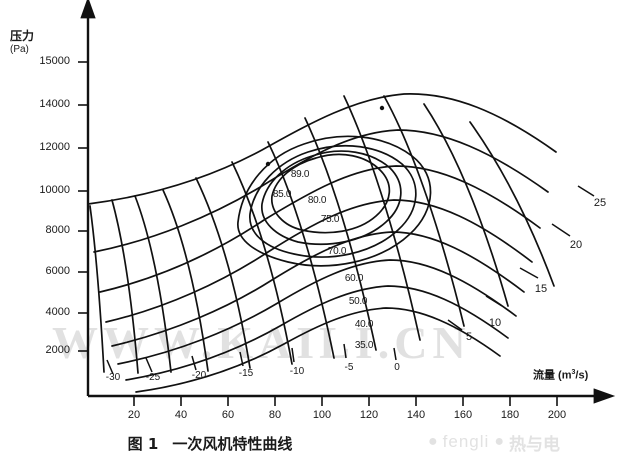 The width and height of the screenshot is (640, 463). I want to click on y-tick-label: 12000, so click(54, 147).